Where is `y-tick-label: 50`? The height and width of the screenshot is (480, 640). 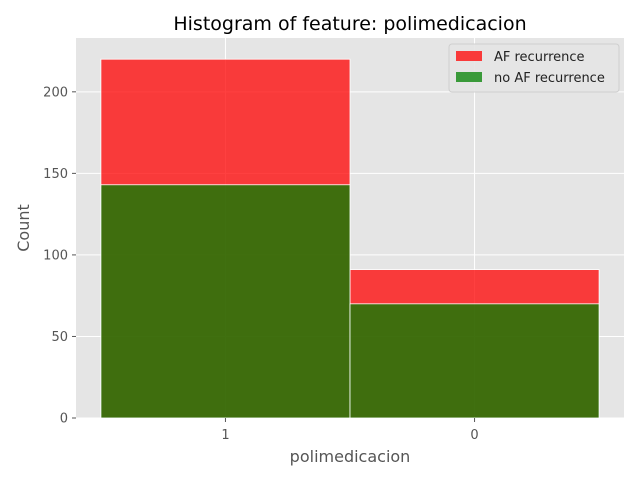 y-tick-label: 50 is located at coordinates (59, 337).